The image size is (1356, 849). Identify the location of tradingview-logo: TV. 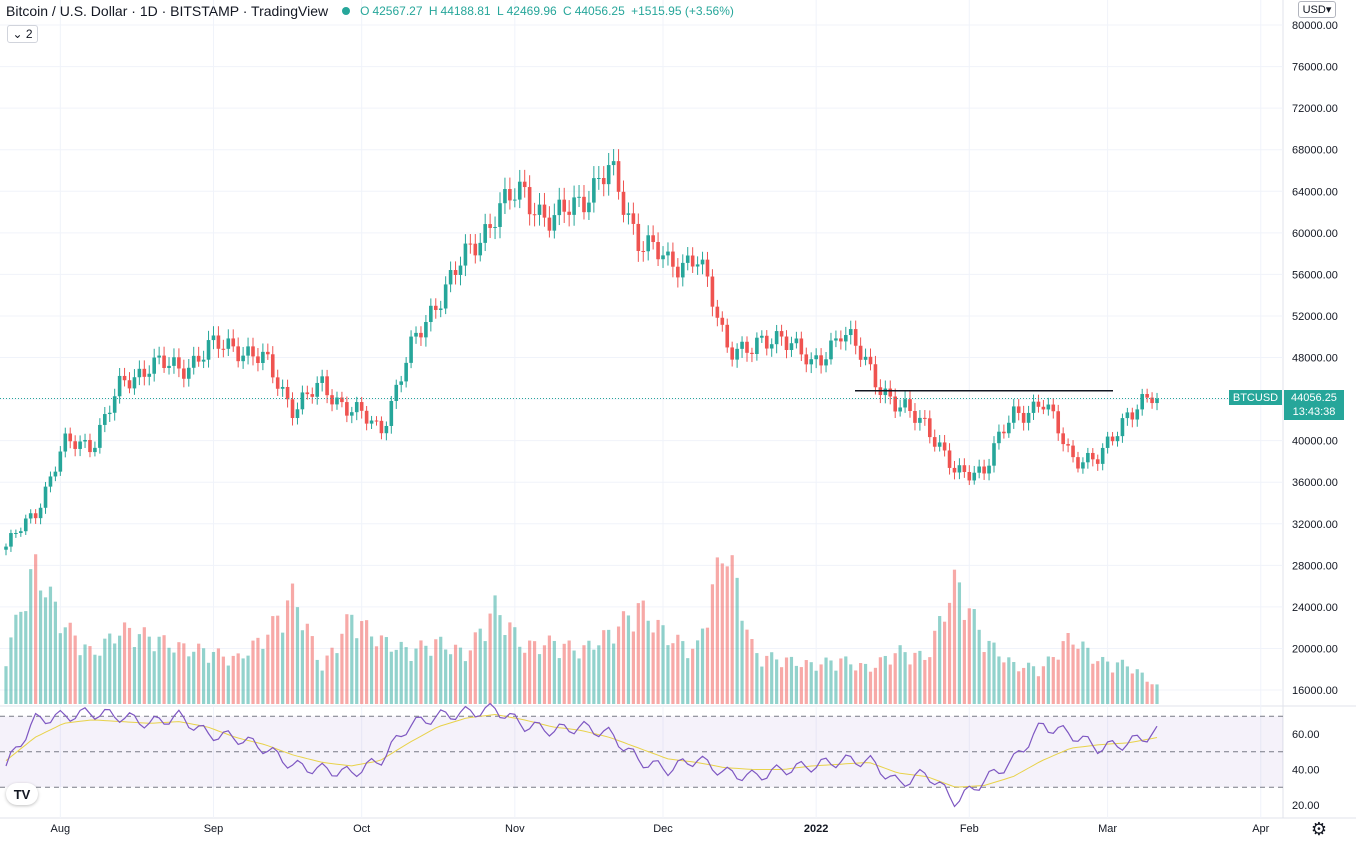
(22, 794).